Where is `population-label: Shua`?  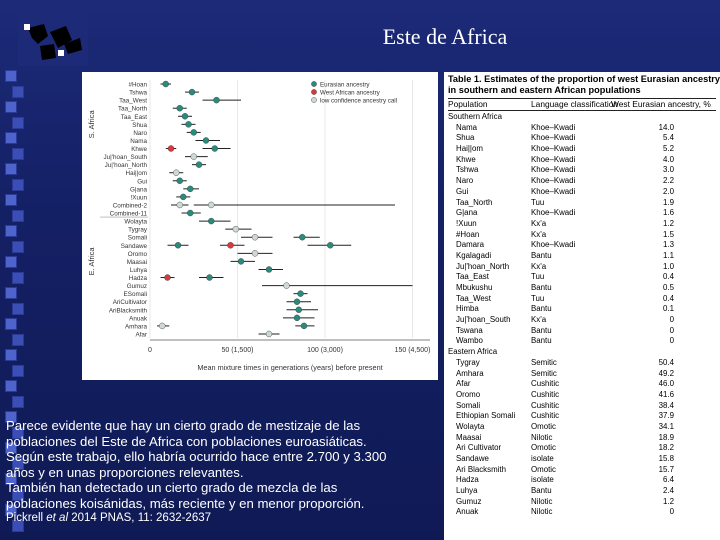
population-label: Shua is located at coordinates (139, 125).